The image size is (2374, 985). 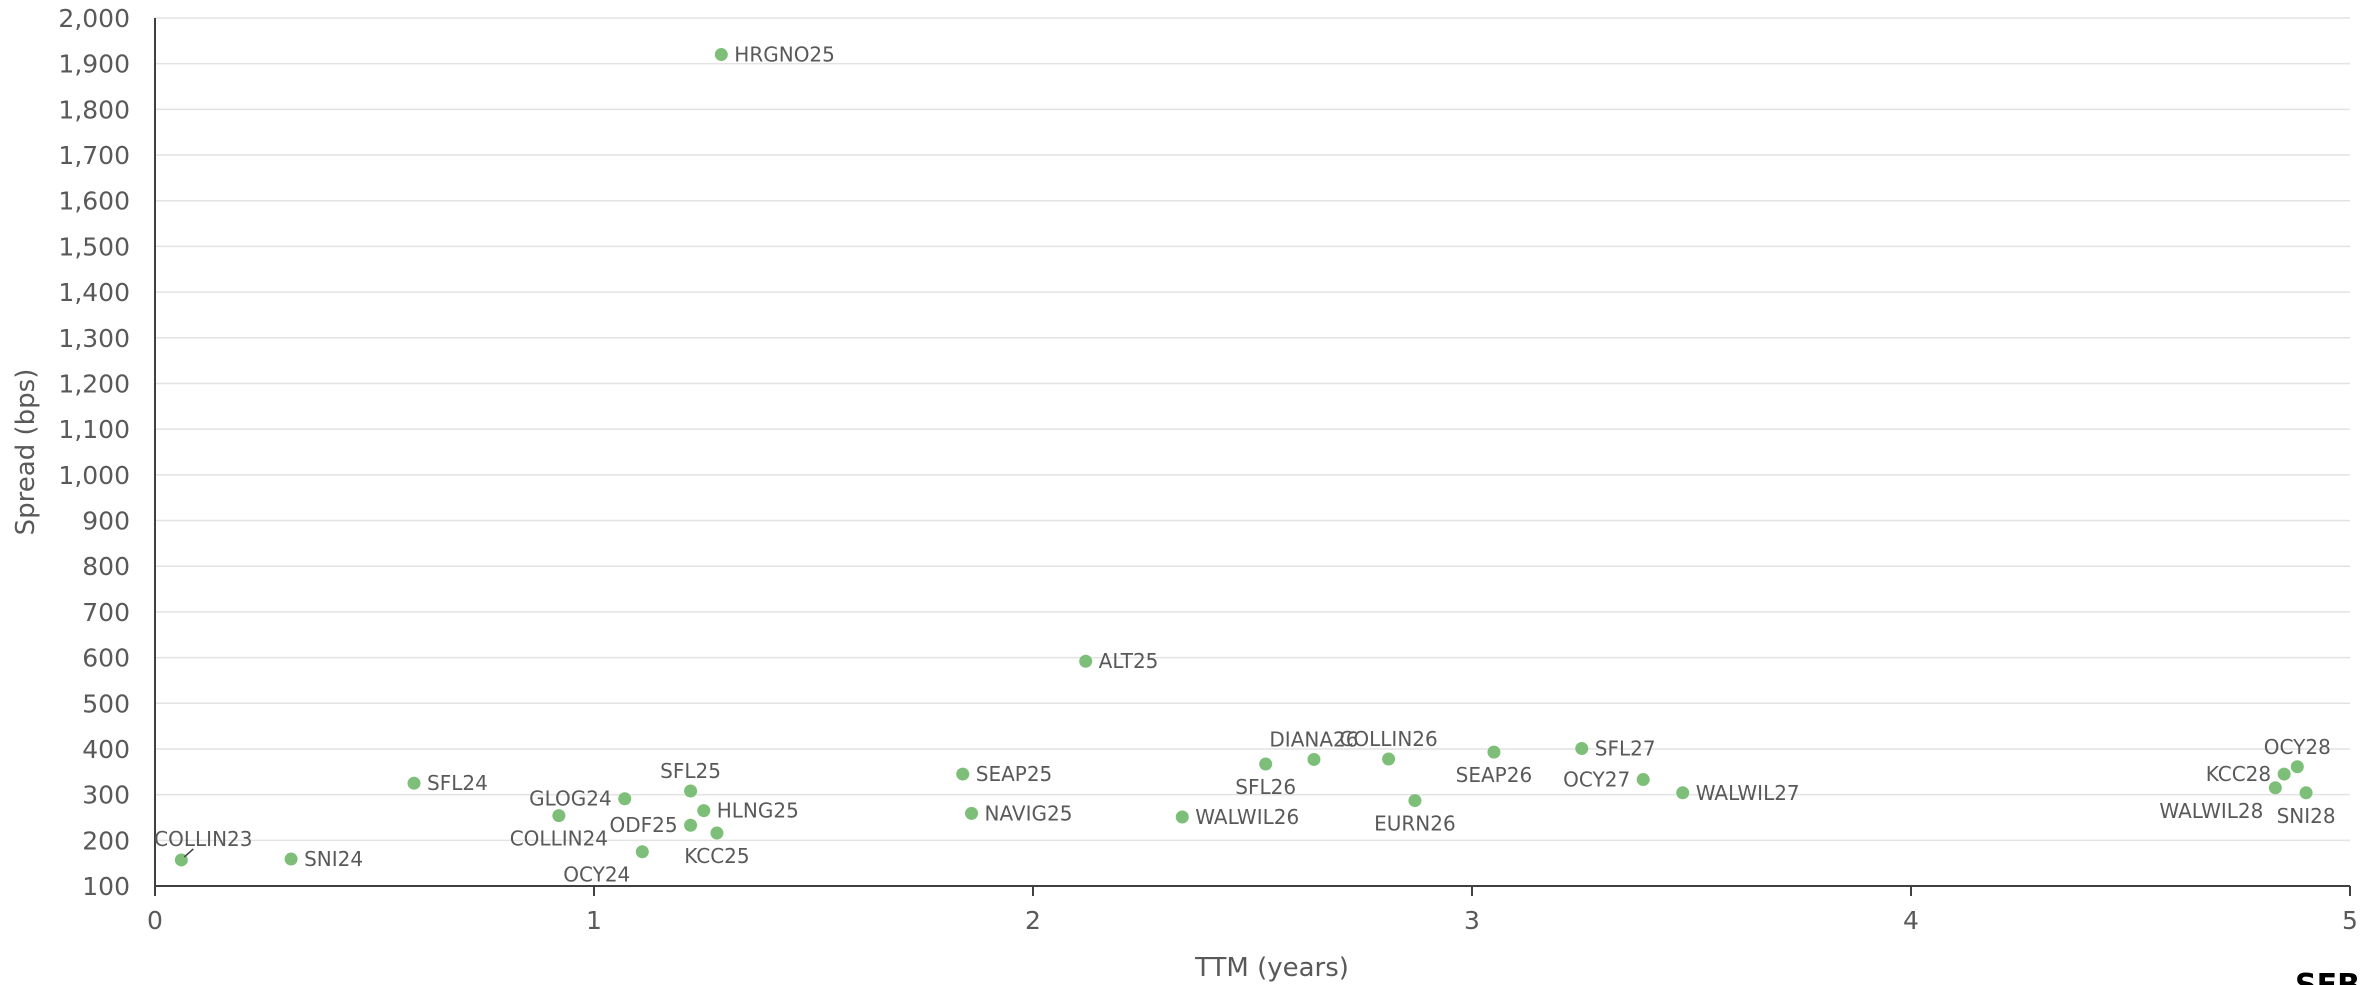 I want to click on data-point-walwil26, so click(x=1182, y=817).